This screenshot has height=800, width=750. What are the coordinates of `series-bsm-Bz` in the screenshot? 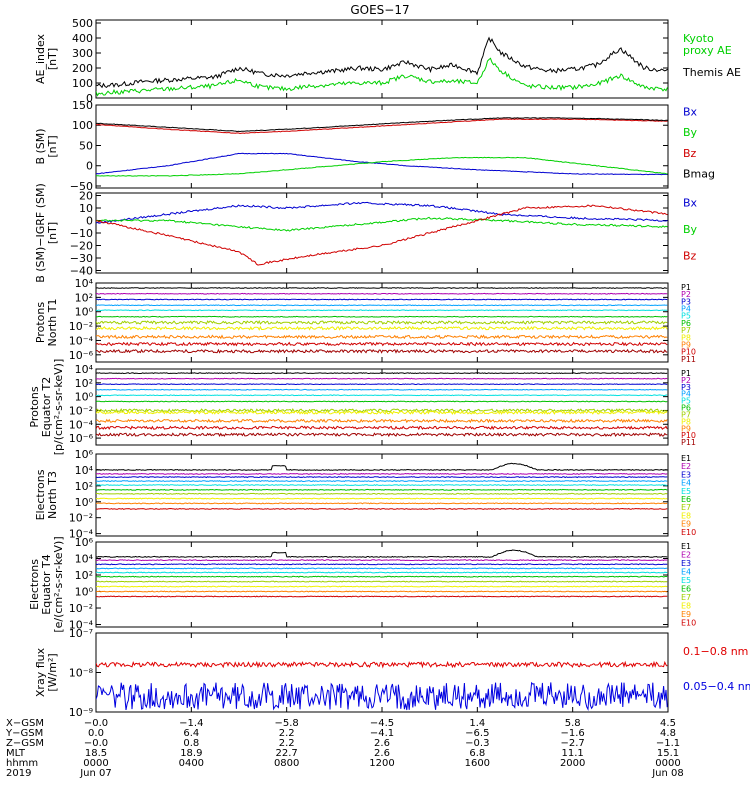 It's located at (382, 126).